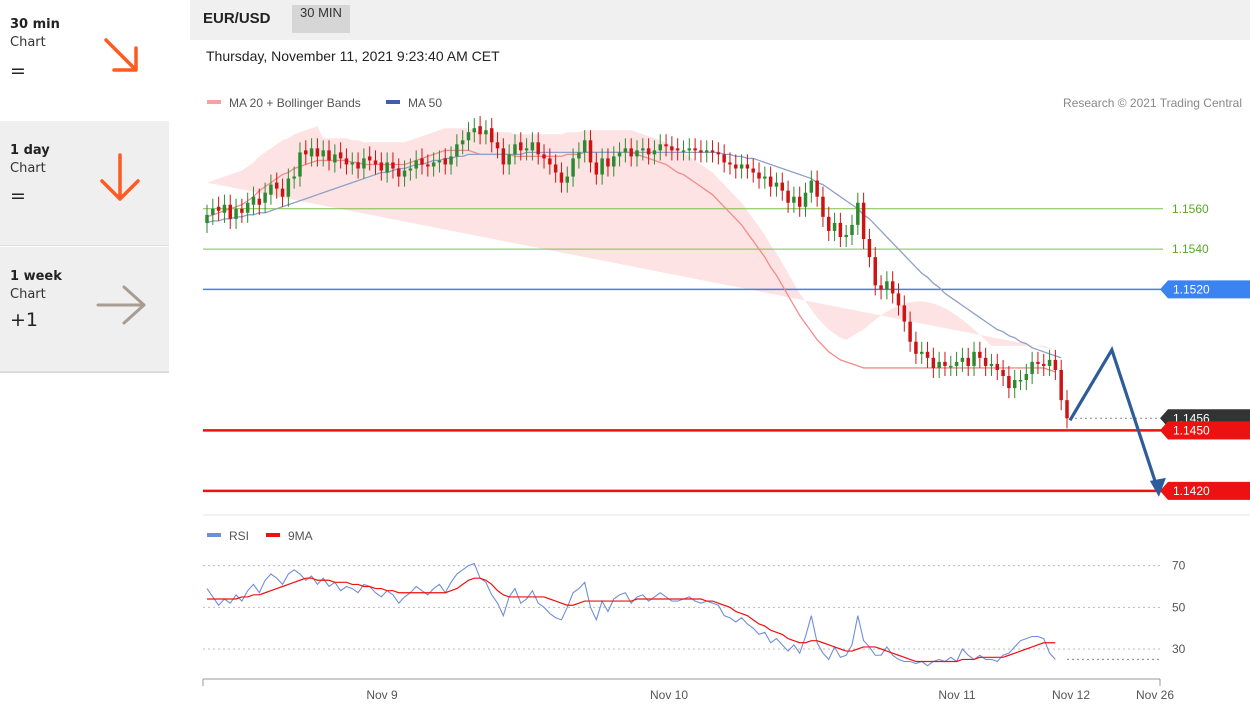  Describe the element at coordinates (382, 695) in the screenshot. I see `x-tick-label: Nov 9` at that location.